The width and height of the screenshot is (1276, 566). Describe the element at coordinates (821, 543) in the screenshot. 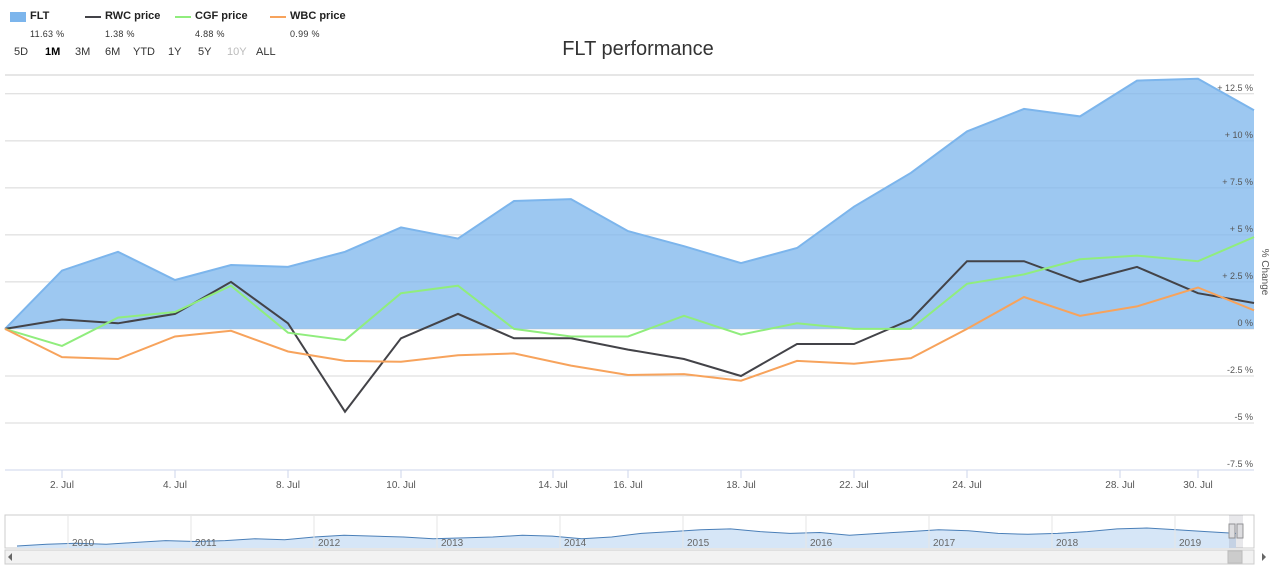

I see `navigator-year-label: 2016` at that location.